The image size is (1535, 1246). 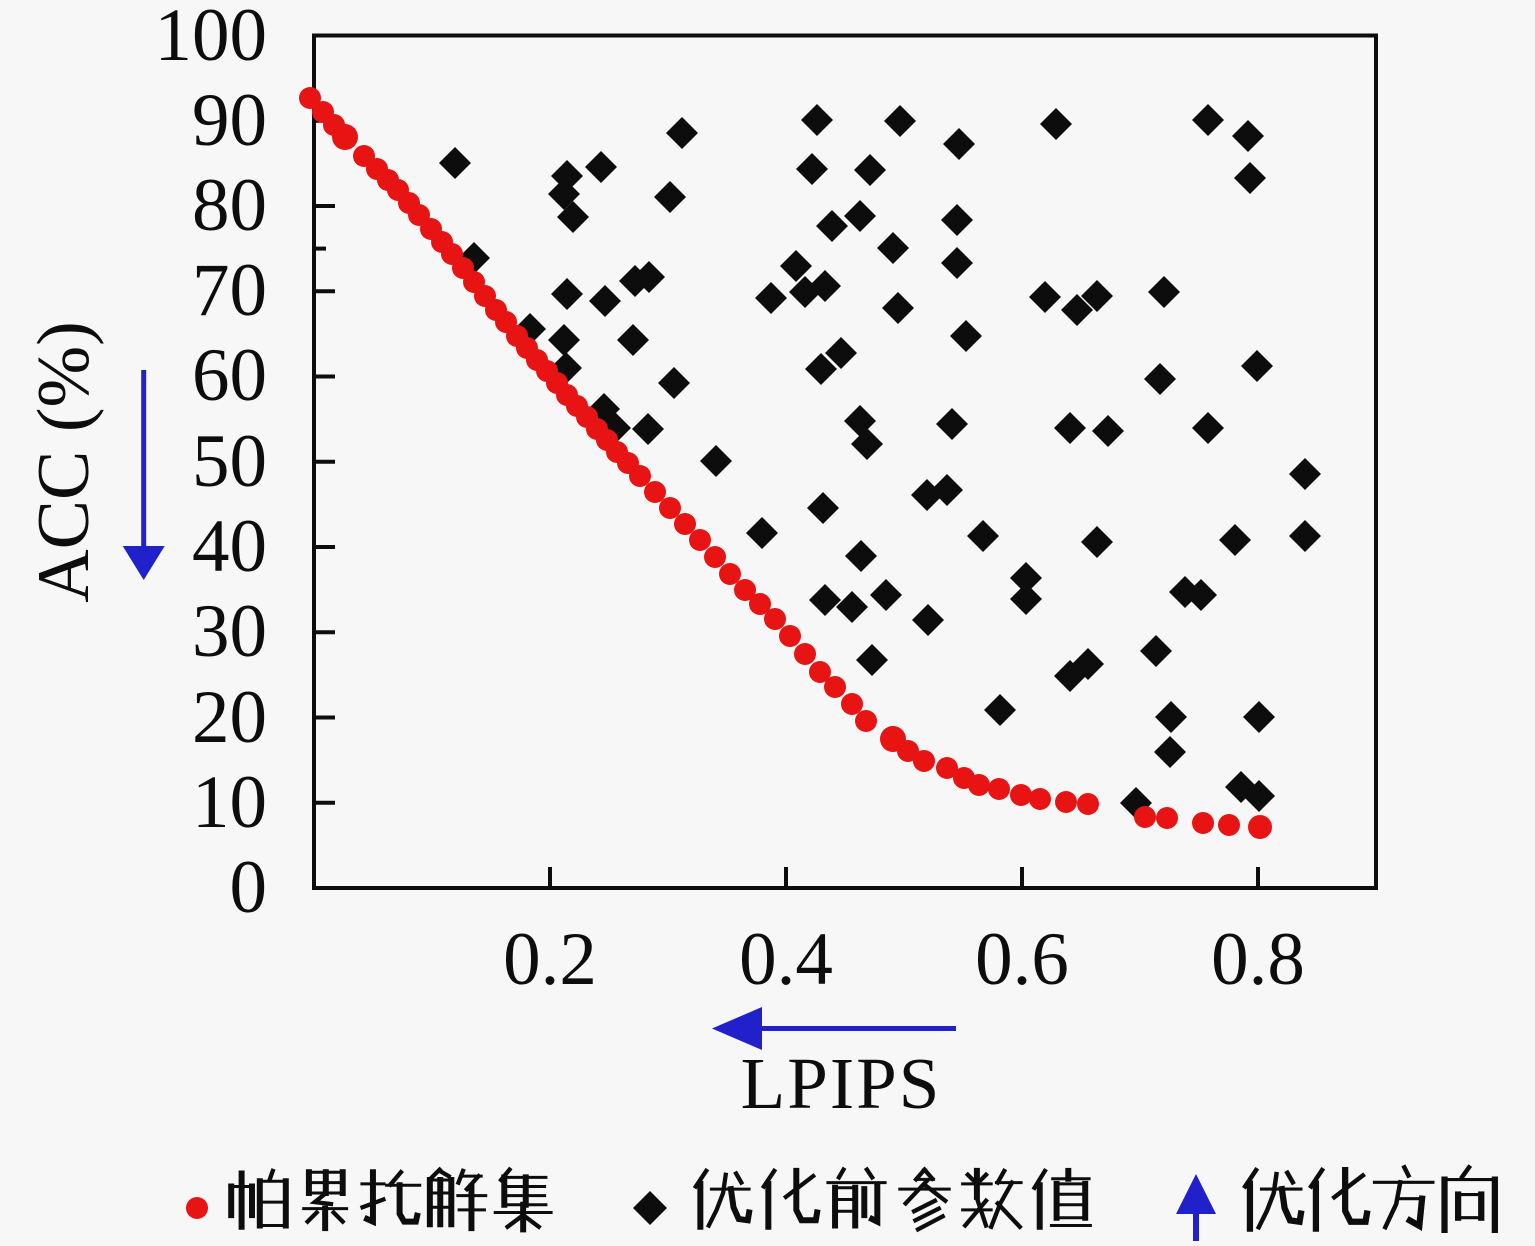 What do you see at coordinates (229, 546) in the screenshot?
I see `svg-text: 40` at bounding box center [229, 546].